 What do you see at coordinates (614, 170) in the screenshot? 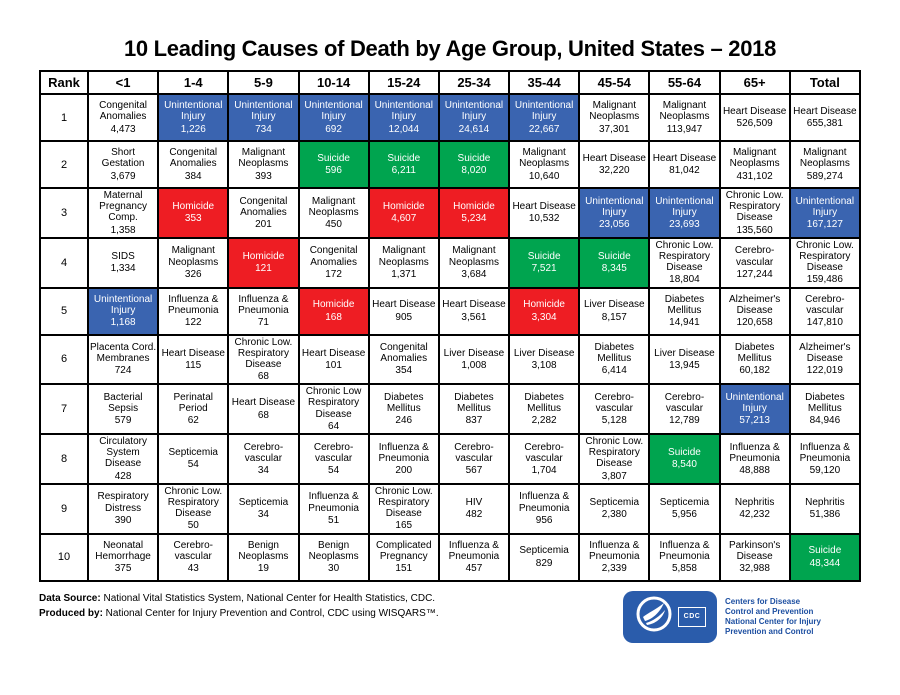
I see `death-count: 32,220` at bounding box center [614, 170].